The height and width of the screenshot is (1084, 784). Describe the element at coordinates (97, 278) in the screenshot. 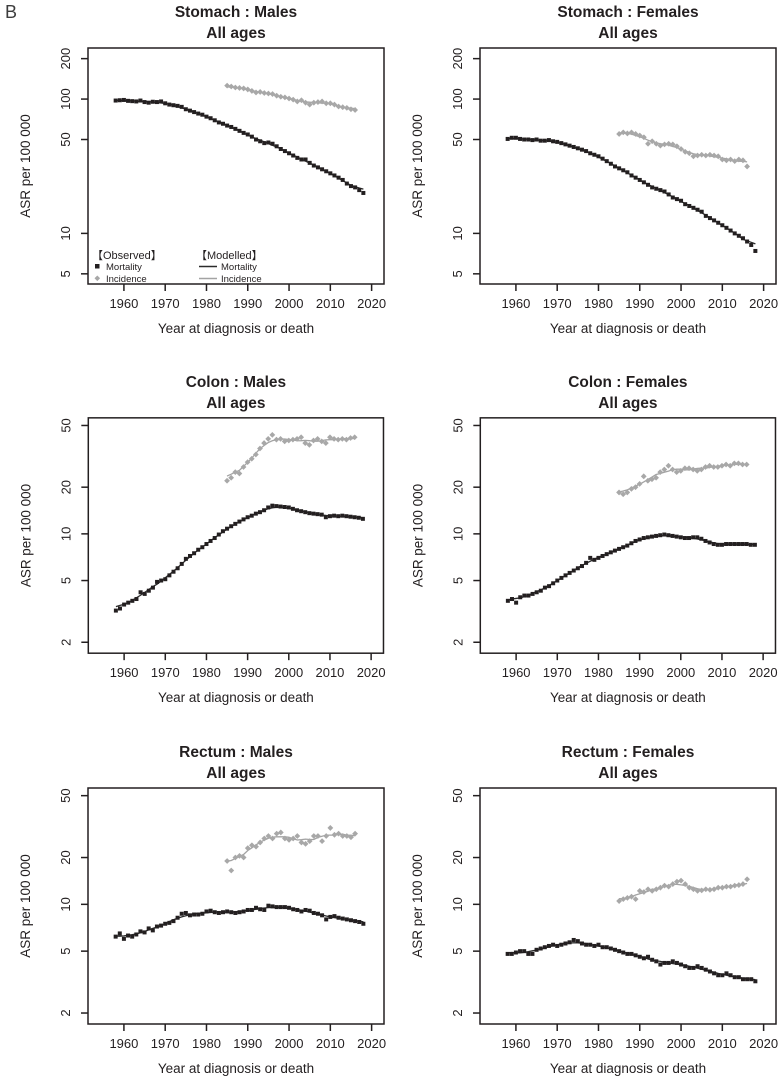

I see `legend-incidence-marker` at that location.